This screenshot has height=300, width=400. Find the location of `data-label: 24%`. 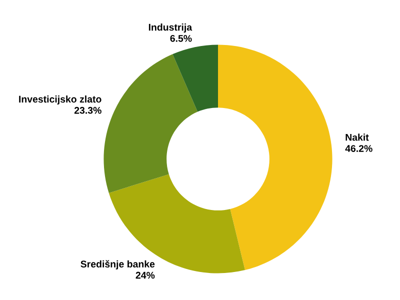

data-label: 24% is located at coordinates (145, 275).